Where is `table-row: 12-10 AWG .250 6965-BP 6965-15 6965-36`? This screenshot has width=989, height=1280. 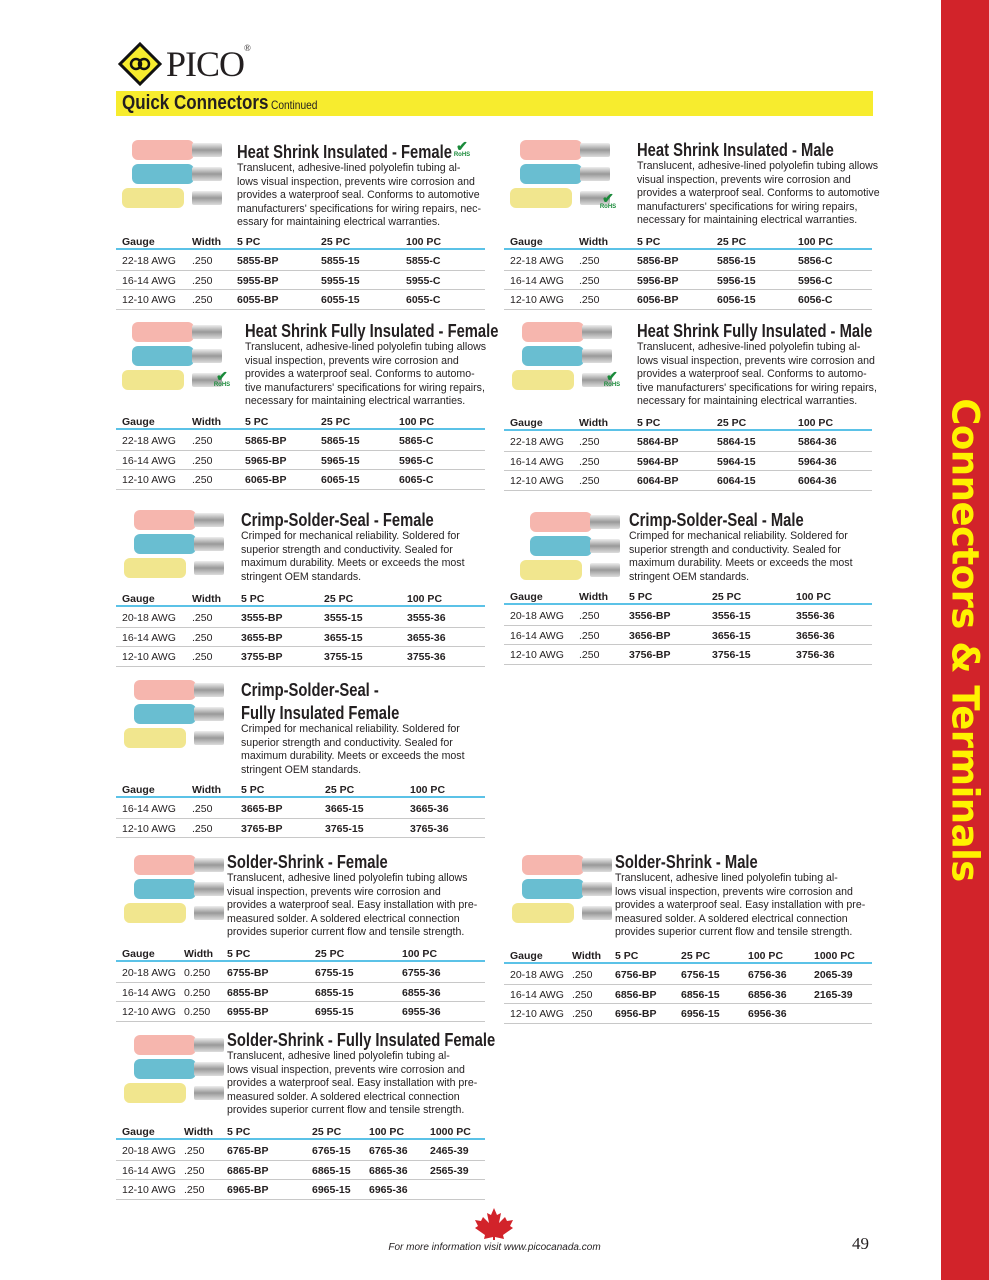
table-row: 12-10 AWG .250 6965-BP 6965-15 6965-36 is located at coordinates (300, 1190).